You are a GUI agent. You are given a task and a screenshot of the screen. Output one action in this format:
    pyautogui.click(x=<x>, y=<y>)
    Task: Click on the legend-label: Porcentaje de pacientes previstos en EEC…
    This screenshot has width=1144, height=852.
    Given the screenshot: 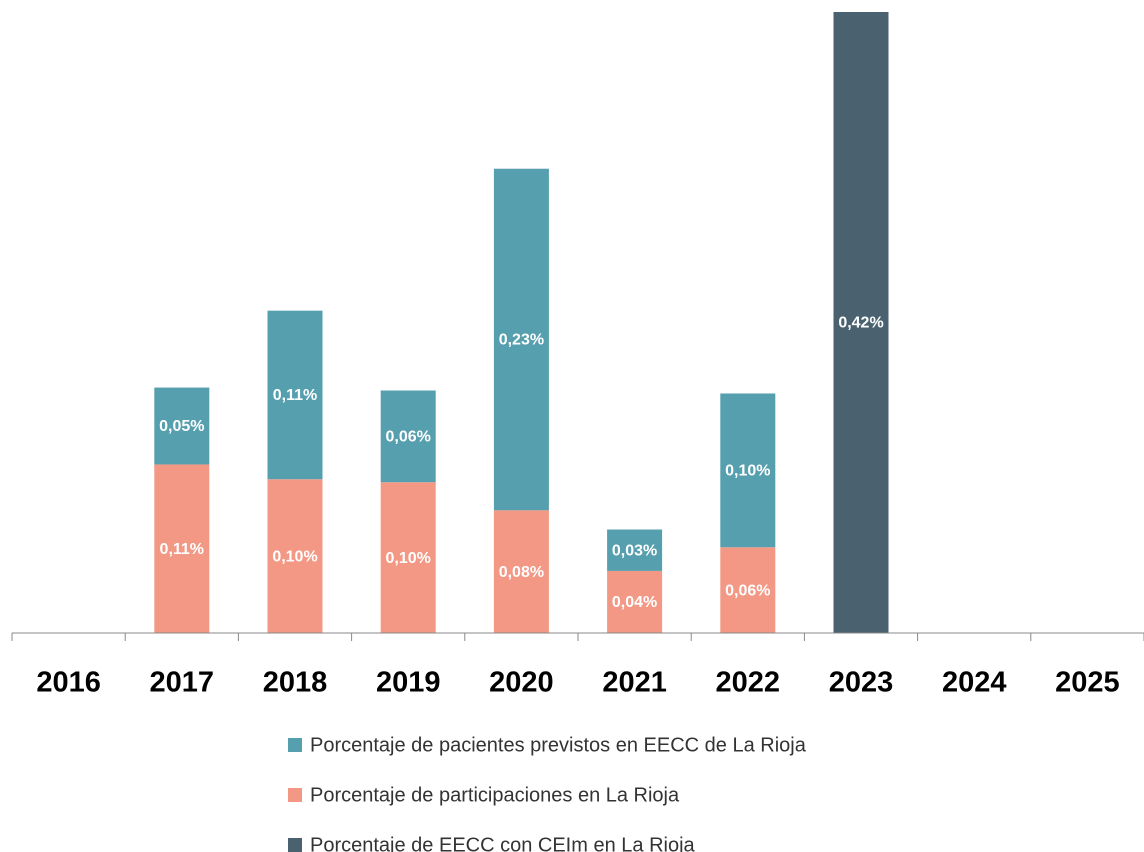 What is the action you would take?
    pyautogui.click(x=558, y=745)
    